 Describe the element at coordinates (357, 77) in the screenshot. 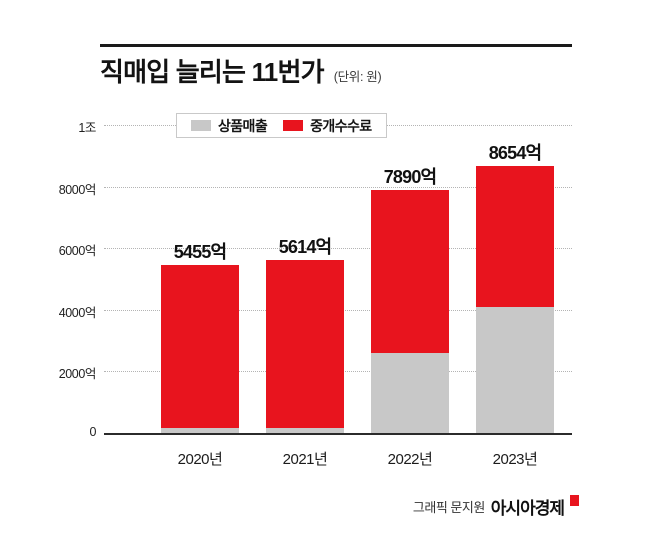

I see `unit-note: (단위: 원)` at that location.